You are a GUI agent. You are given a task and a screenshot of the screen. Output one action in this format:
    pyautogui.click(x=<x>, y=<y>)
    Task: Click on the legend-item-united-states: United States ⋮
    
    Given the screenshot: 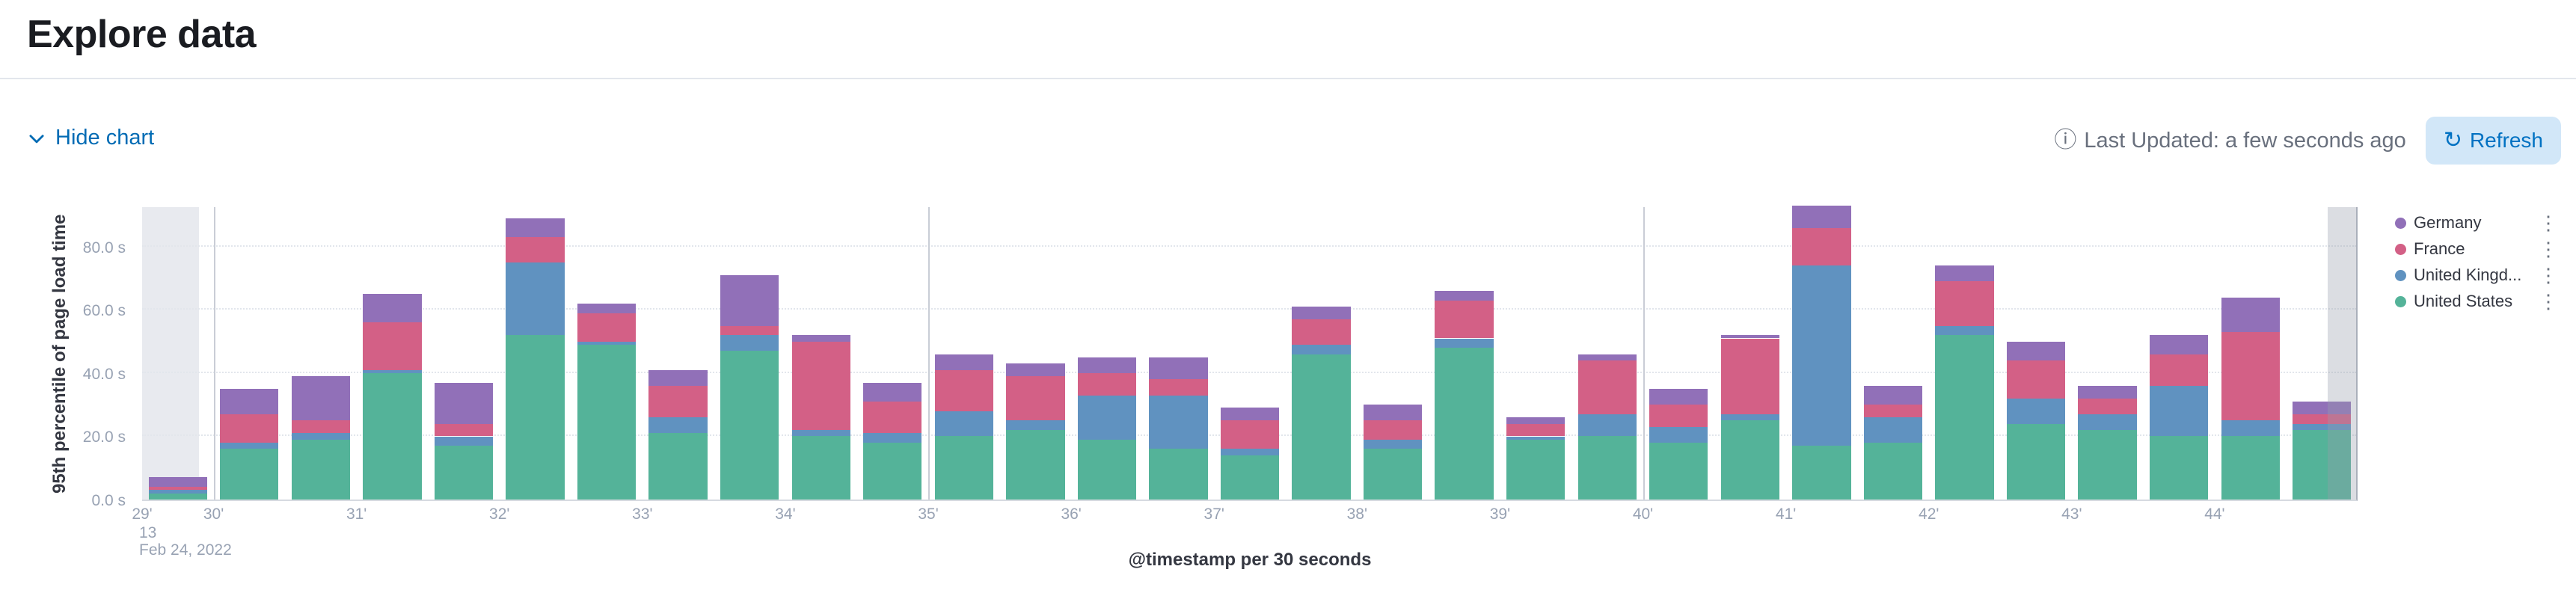 What is the action you would take?
    pyautogui.click(x=2478, y=301)
    